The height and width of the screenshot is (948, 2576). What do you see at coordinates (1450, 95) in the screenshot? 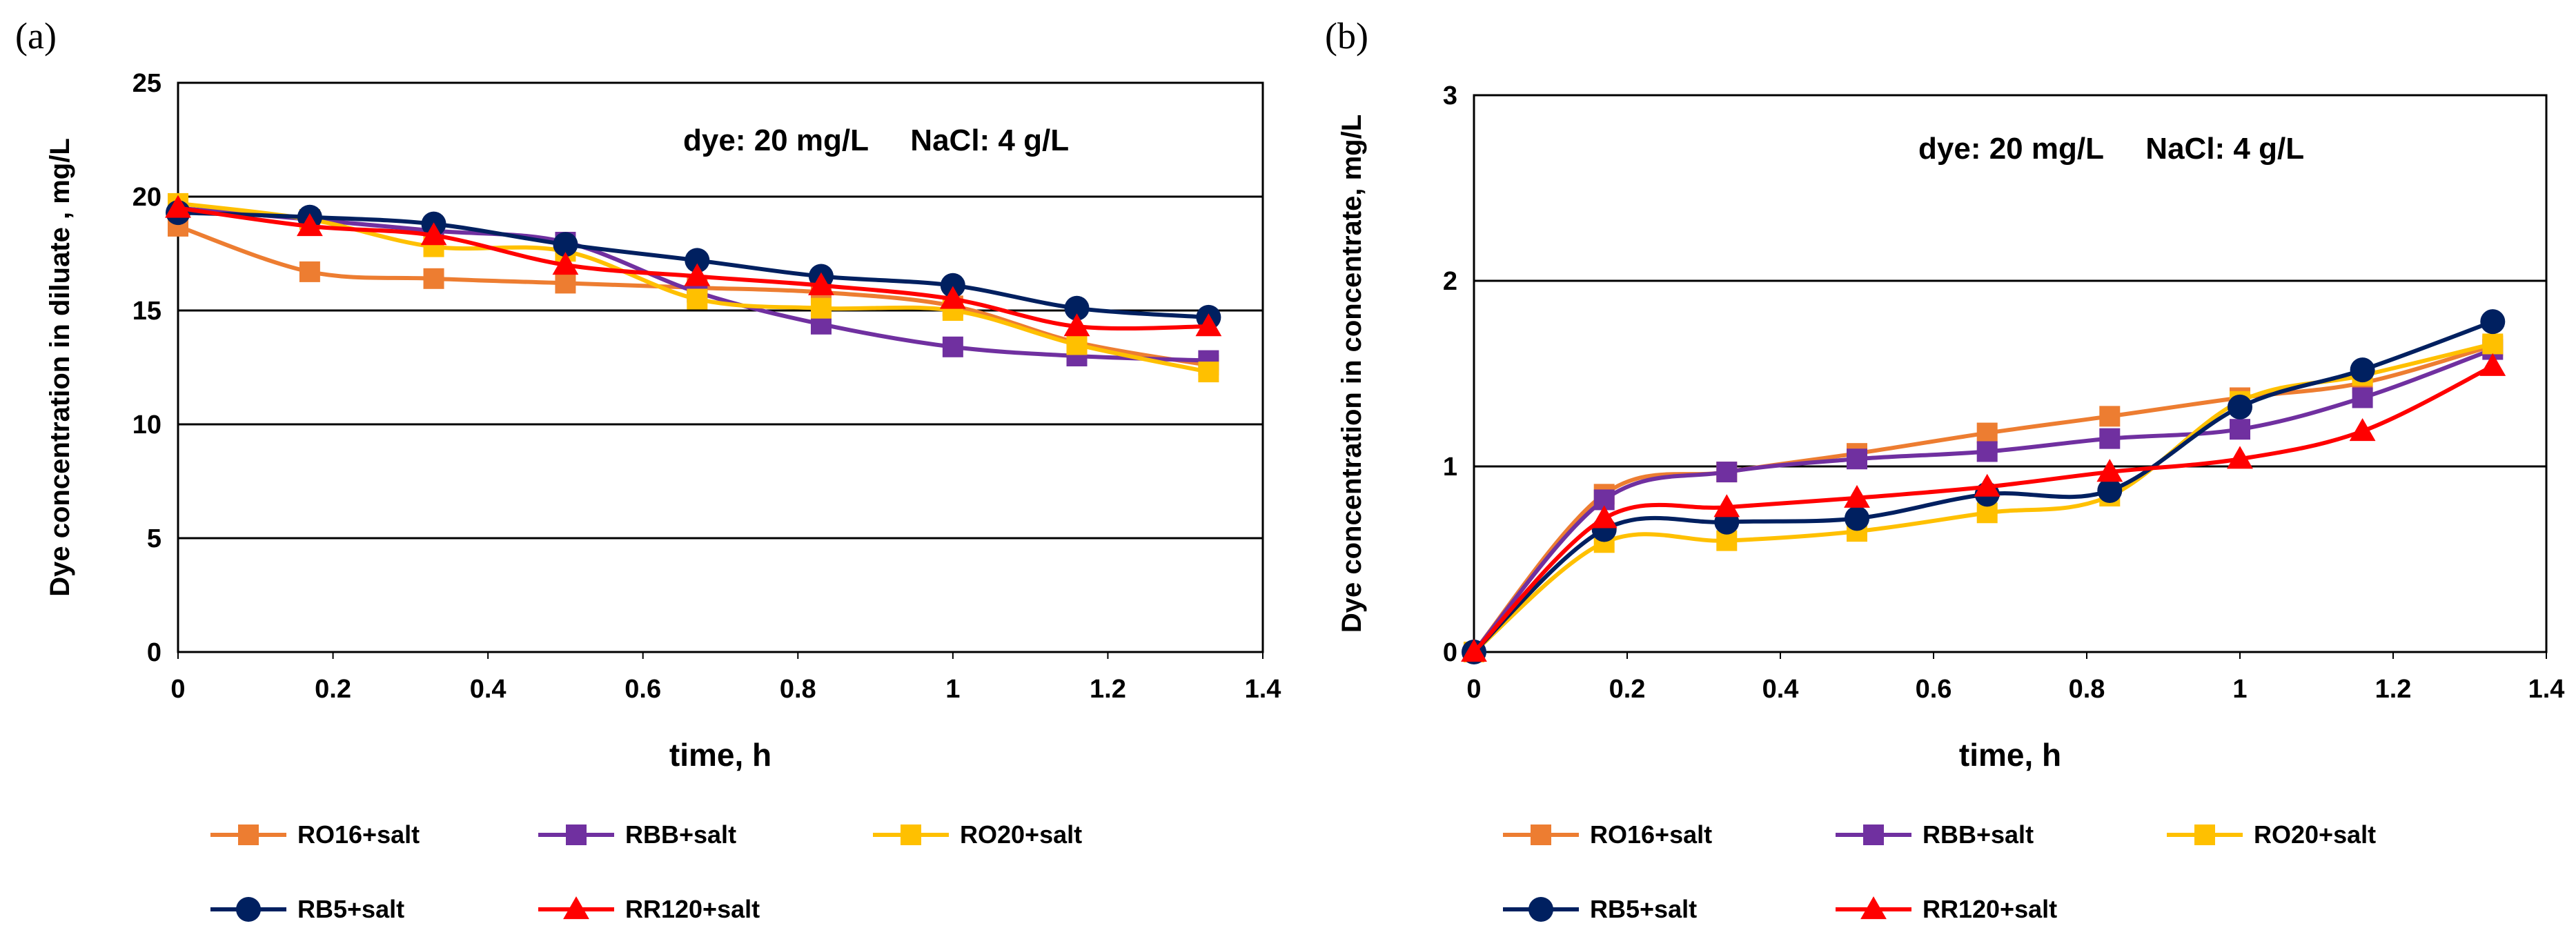
I see `y-tick-label: 3` at bounding box center [1450, 95].